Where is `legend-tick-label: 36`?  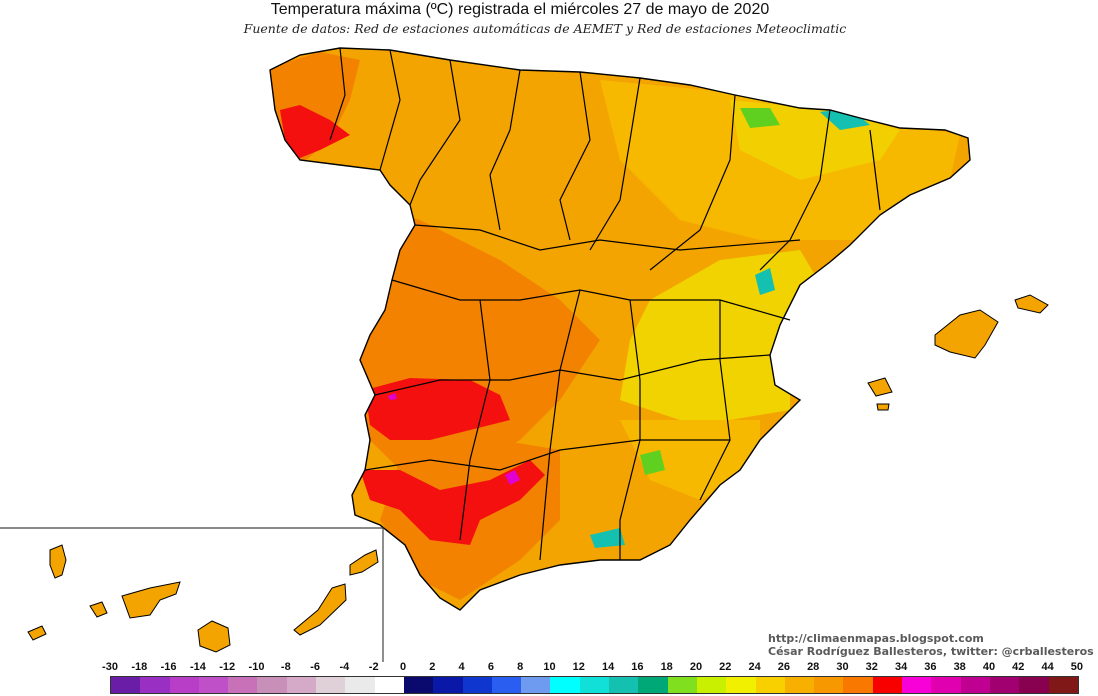 legend-tick-label: 36 is located at coordinates (930, 667).